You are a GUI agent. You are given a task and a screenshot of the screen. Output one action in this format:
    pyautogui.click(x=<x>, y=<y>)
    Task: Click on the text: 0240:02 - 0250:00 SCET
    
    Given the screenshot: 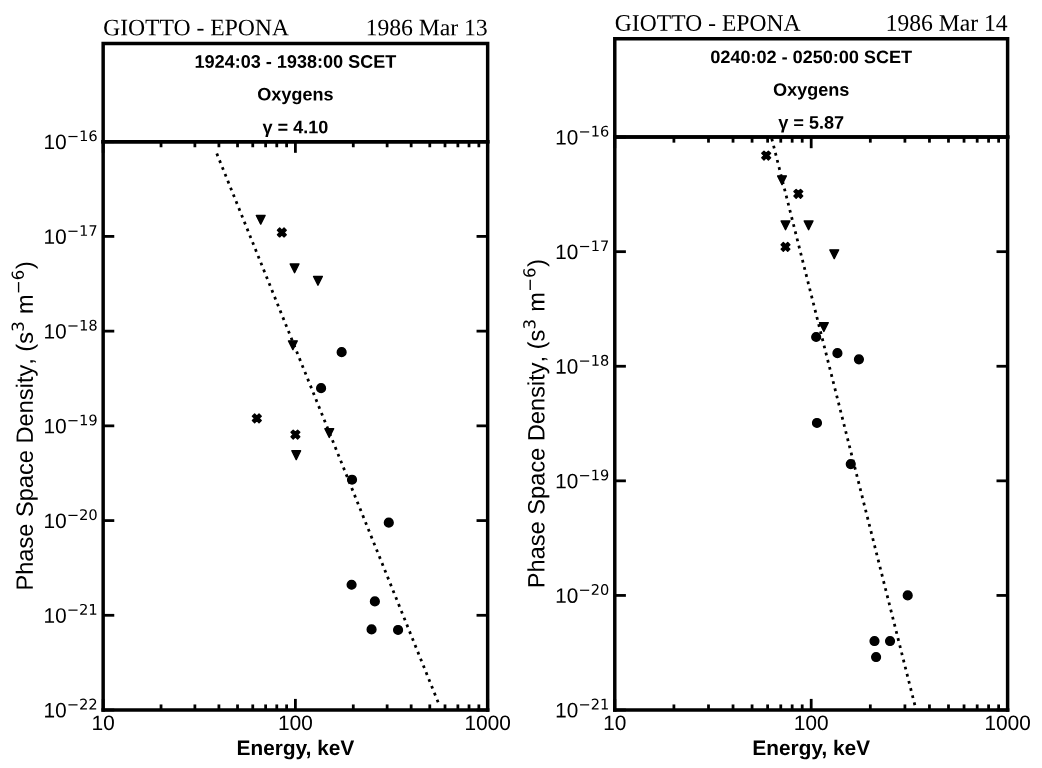 What is the action you would take?
    pyautogui.click(x=811, y=57)
    